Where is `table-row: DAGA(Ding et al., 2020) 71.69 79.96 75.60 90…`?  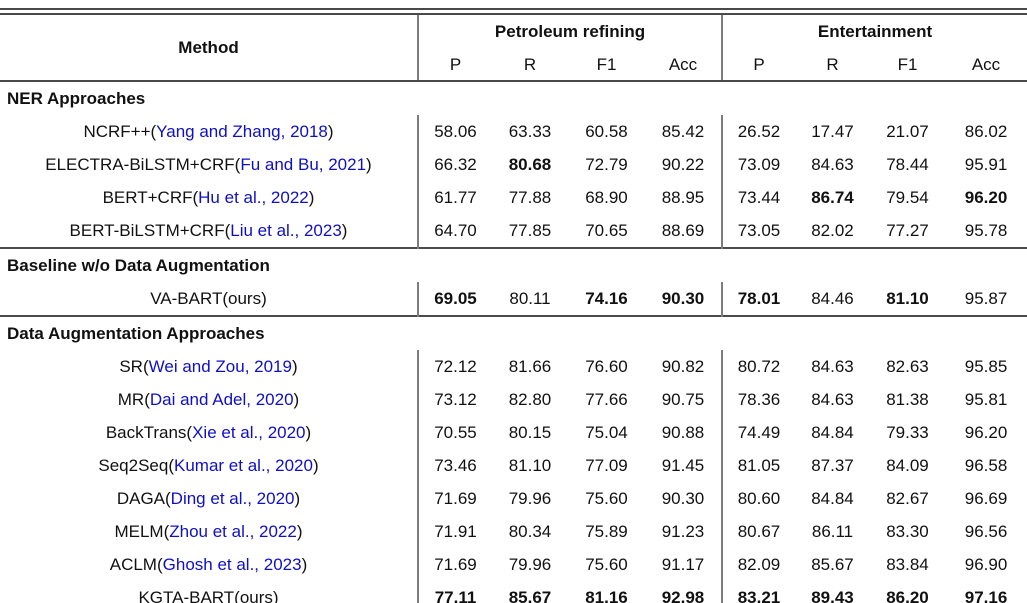
table-row: DAGA(Ding et al., 2020) 71.69 79.96 75.60 90… is located at coordinates (513, 498).